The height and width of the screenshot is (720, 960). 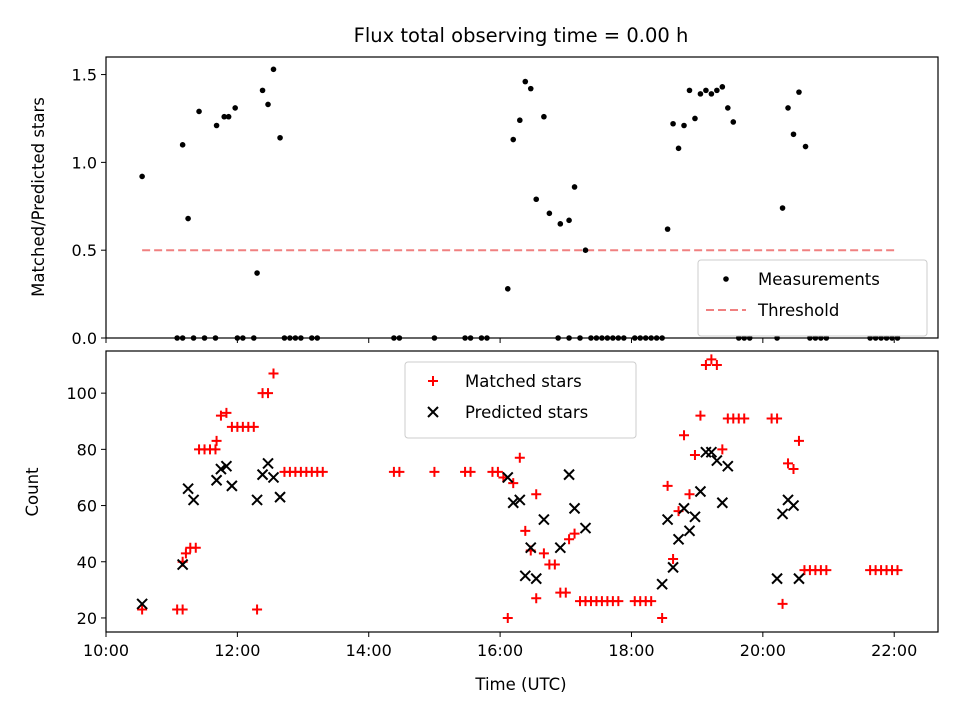 I want to click on x-tick-label: 18:00, so click(x=631, y=650).